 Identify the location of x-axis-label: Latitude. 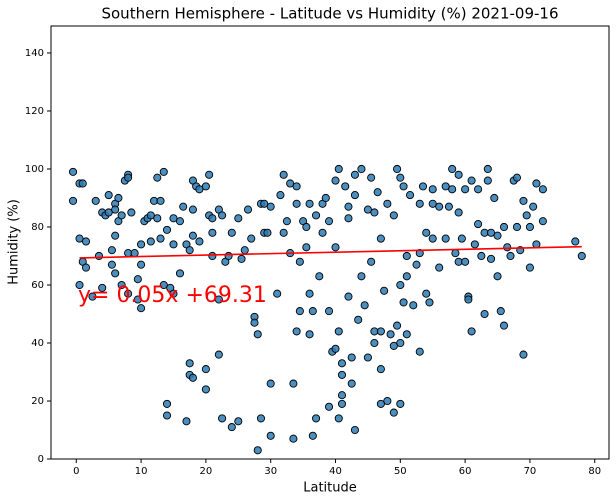
(330, 488).